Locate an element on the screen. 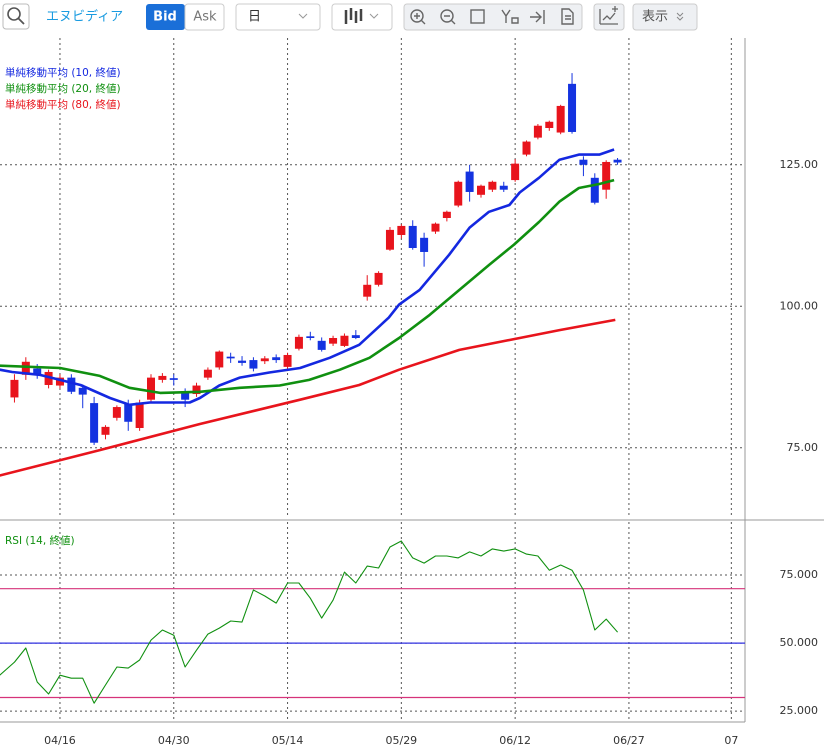 The width and height of the screenshot is (824, 753). fit-icon is located at coordinates (477, 16).